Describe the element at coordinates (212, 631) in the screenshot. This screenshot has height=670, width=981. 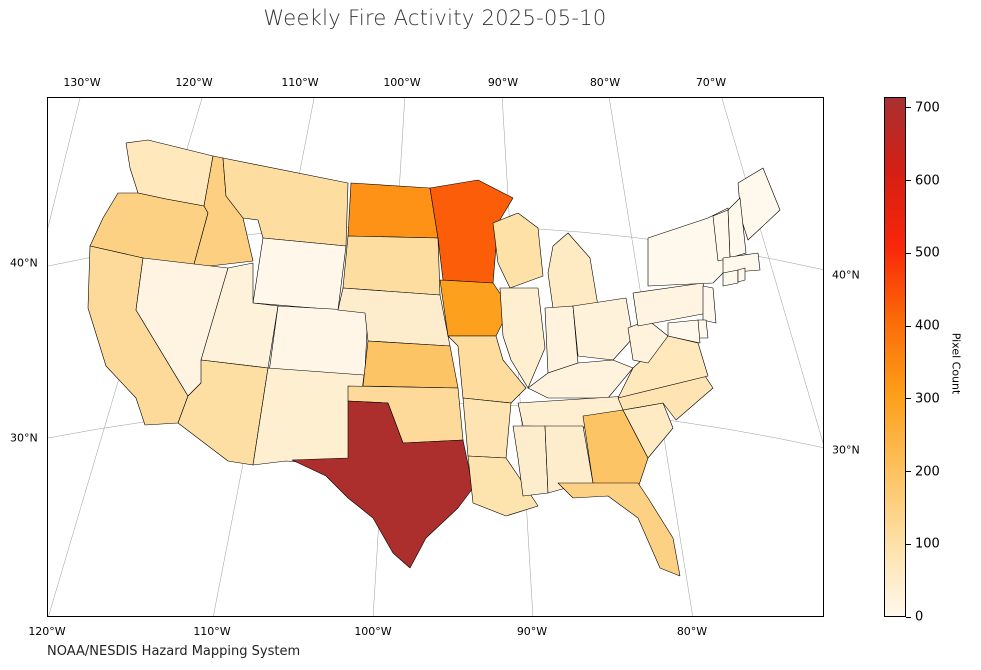
I see `bottom-tick-label: 110°W` at that location.